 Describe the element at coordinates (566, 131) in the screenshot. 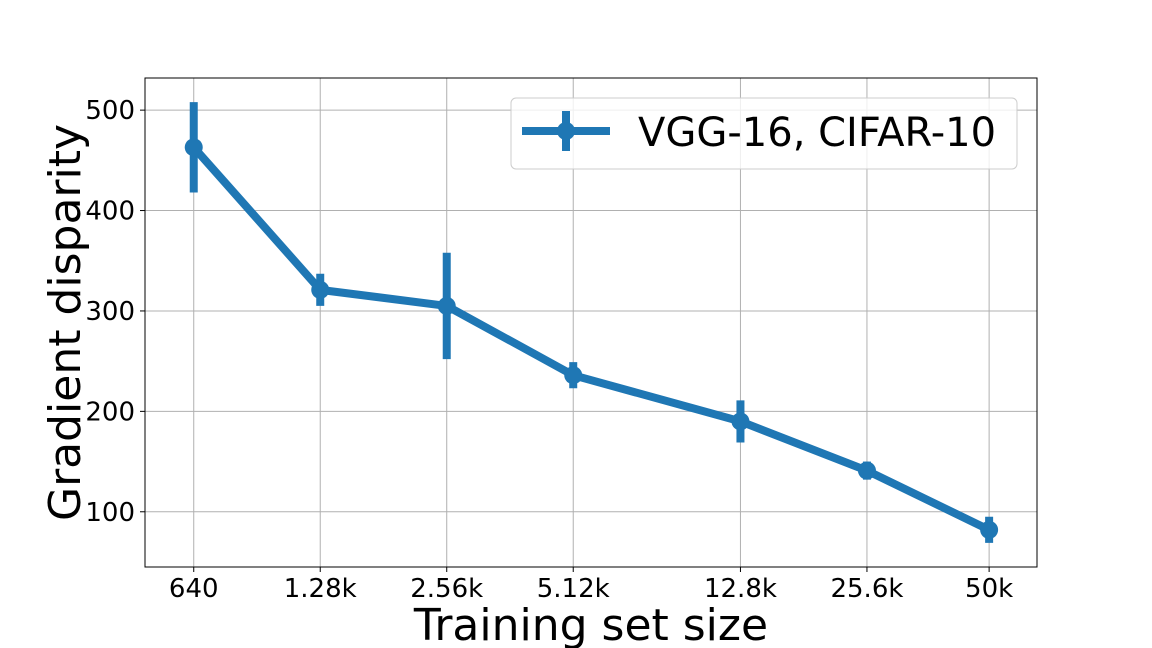

I see `legend-marker-swatch` at that location.